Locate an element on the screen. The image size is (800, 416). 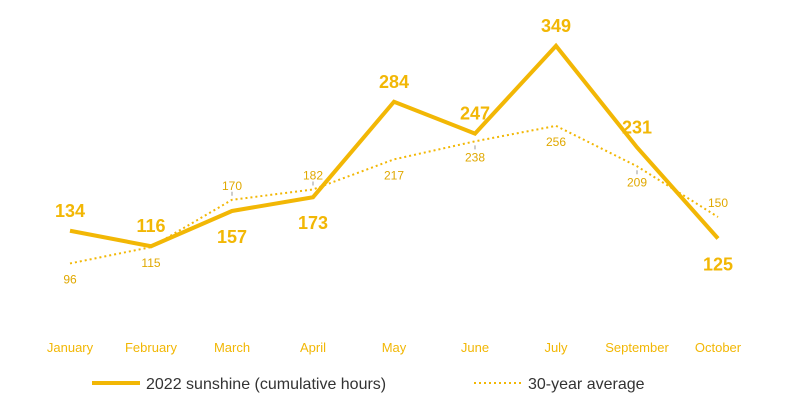
average-data-label: 209 is located at coordinates (637, 182).